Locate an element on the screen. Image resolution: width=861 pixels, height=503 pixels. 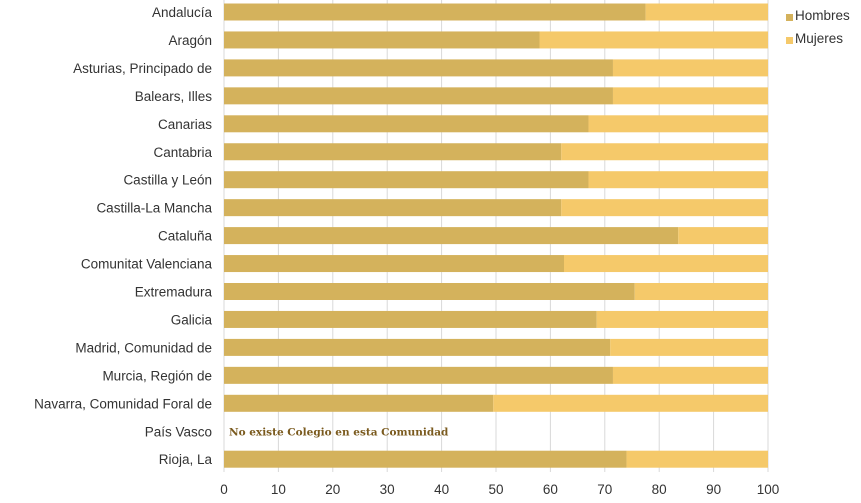
category-label-murcia-region-de: Murcia, Región de is located at coordinates (157, 375).